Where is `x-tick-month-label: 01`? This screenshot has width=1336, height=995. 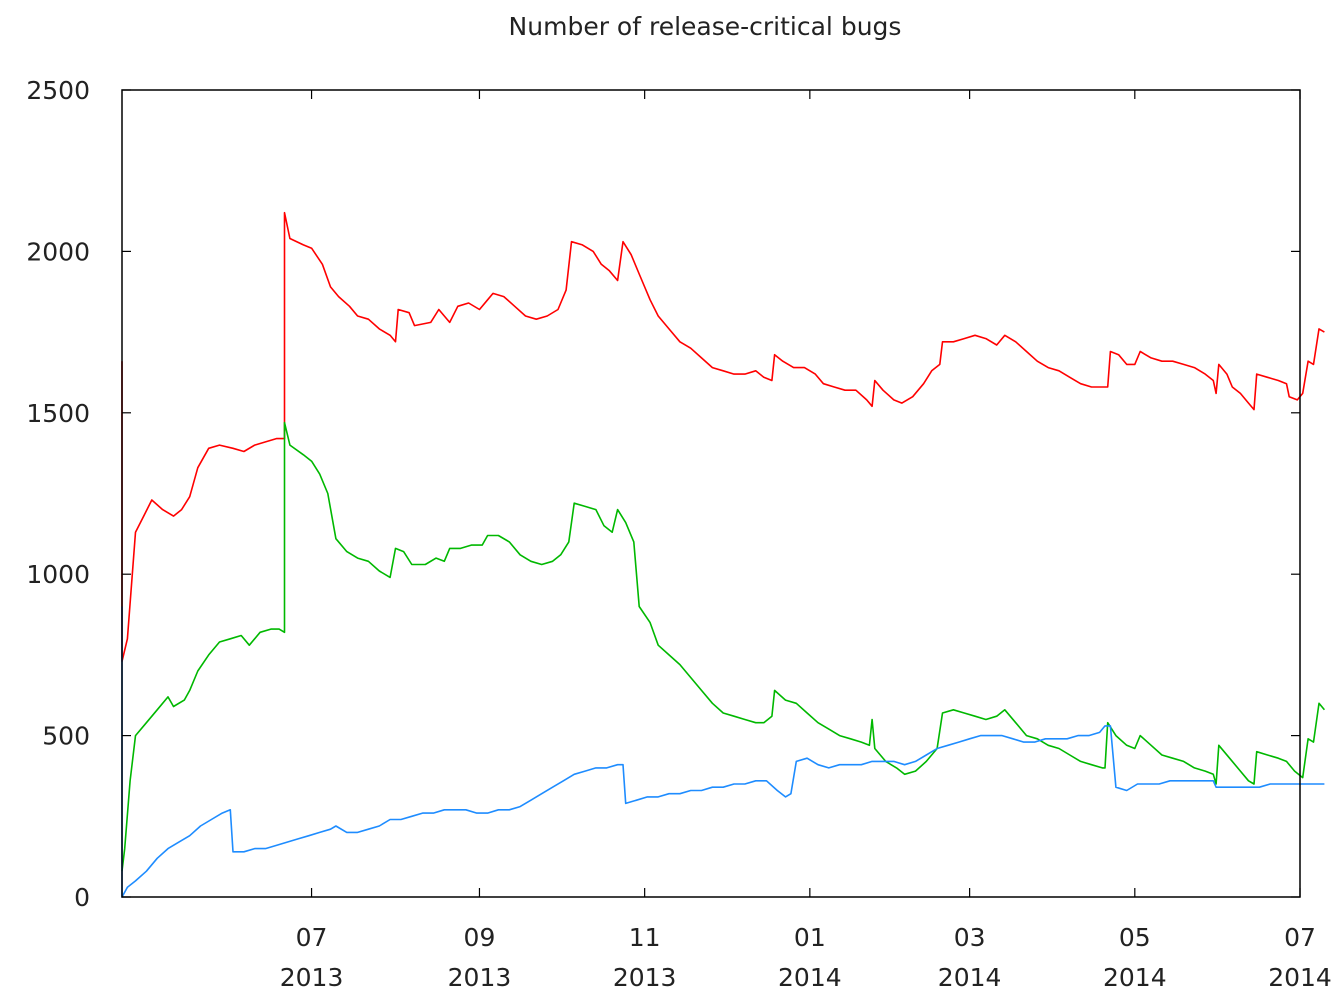 x-tick-month-label: 01 is located at coordinates (810, 937).